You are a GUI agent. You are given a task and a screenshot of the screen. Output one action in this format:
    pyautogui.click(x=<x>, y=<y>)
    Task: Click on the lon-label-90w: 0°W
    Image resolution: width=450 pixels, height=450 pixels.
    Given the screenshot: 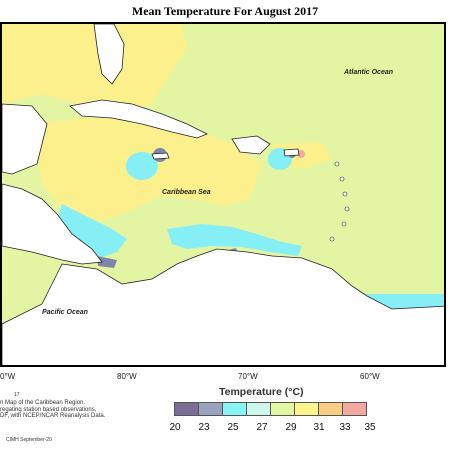 What is the action you would take?
    pyautogui.click(x=8, y=376)
    